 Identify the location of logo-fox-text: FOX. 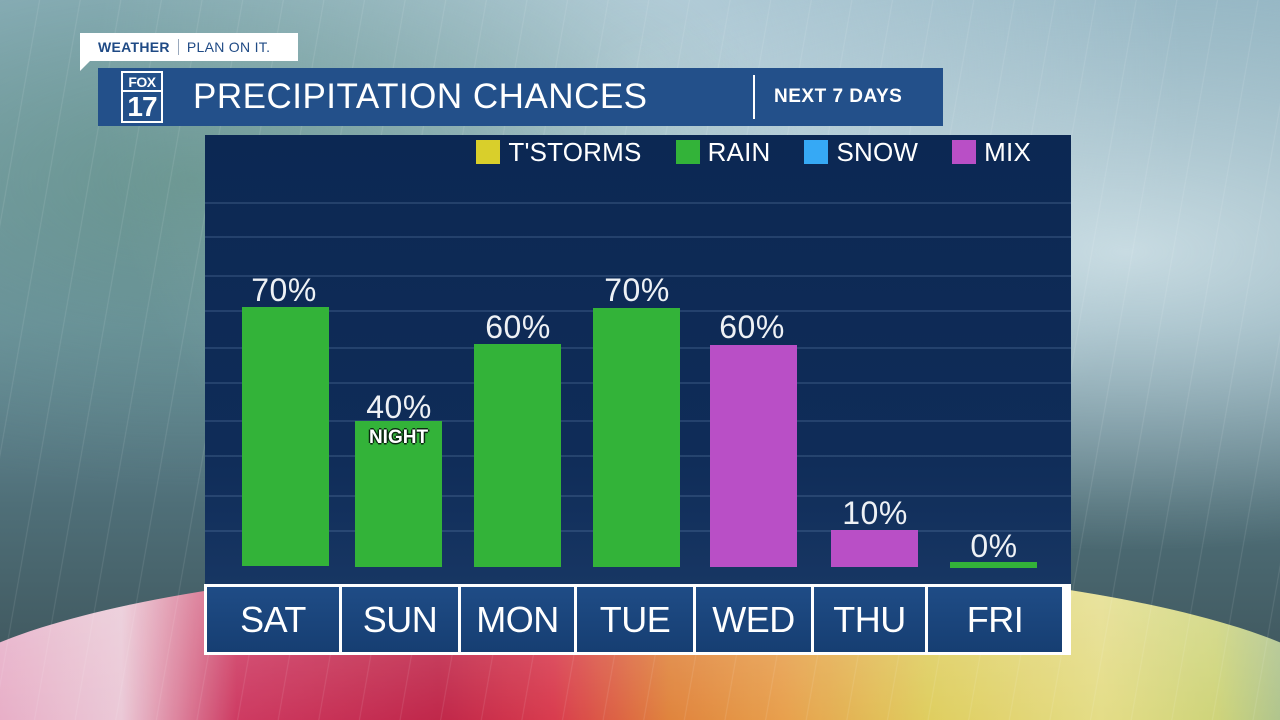
(142, 82).